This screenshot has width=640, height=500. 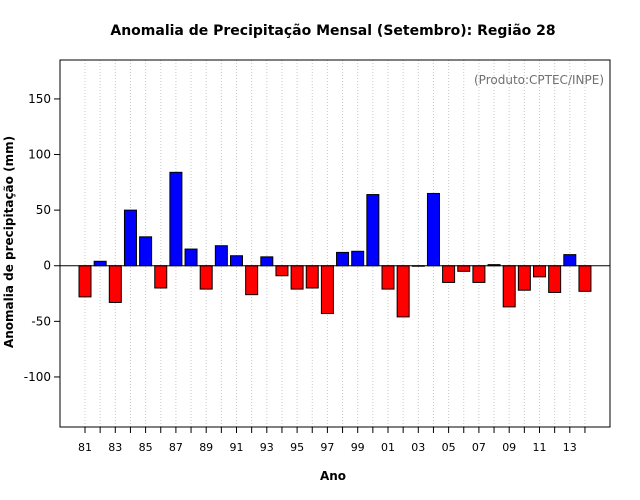 What do you see at coordinates (115, 447) in the screenshot?
I see `x-tick-label: 83` at bounding box center [115, 447].